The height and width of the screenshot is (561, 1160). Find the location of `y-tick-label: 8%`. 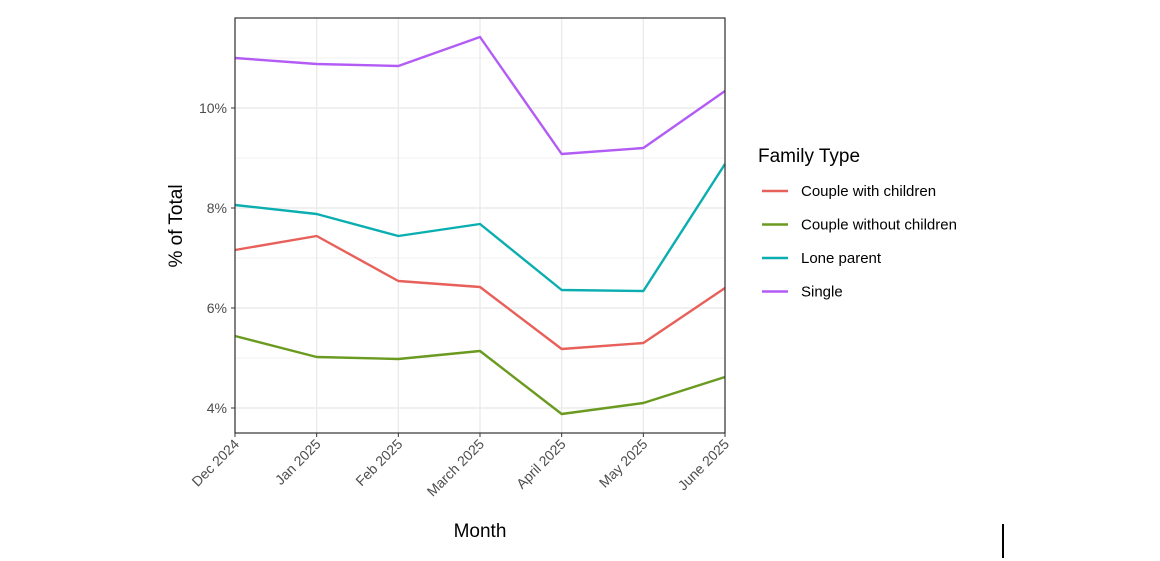

y-tick-label: 8% is located at coordinates (217, 208).